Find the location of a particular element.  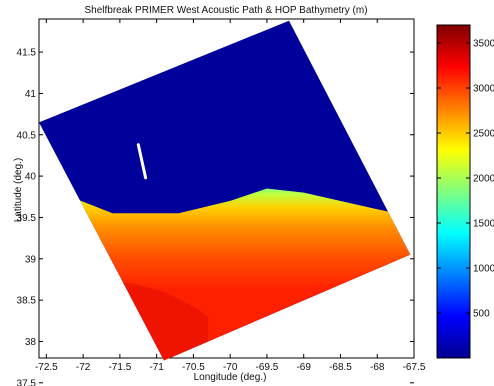

colorbar-tick-label: 2500 is located at coordinates (483, 134).